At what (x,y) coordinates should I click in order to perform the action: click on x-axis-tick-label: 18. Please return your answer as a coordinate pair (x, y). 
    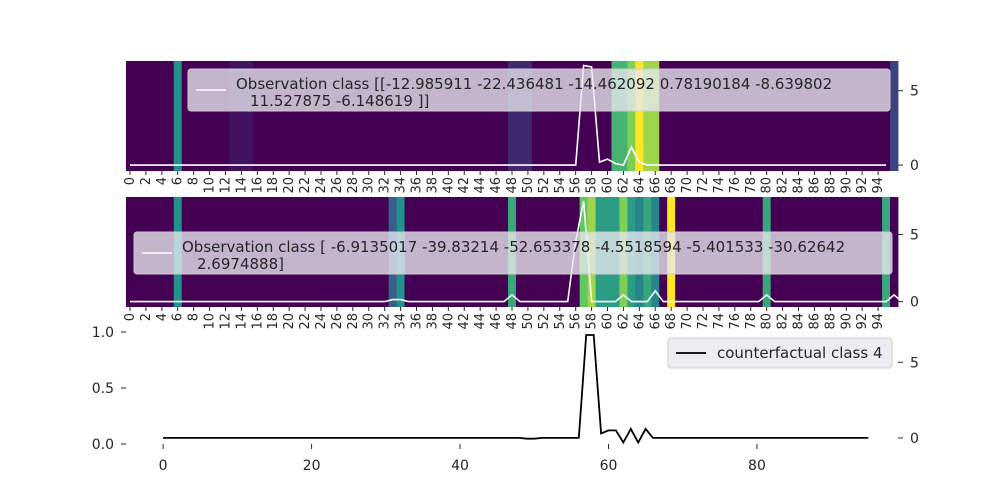
    Looking at the image, I should click on (273, 321).